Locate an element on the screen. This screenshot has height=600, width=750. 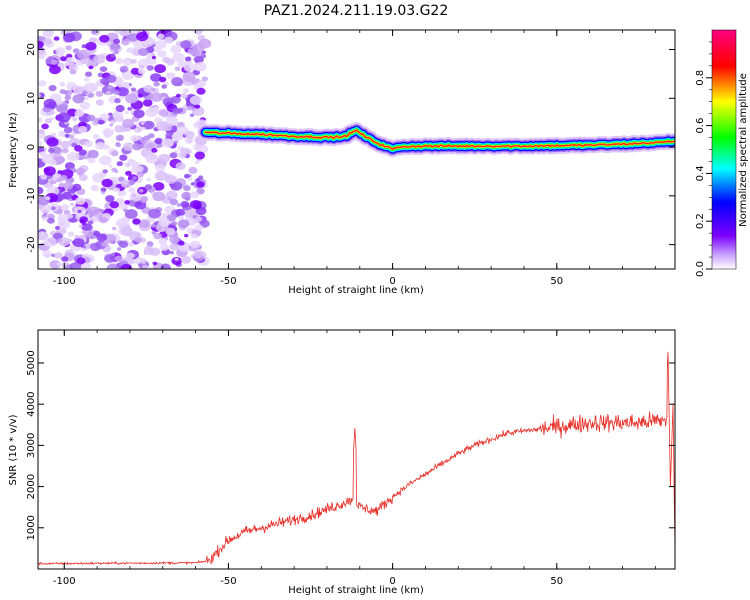
colorbar-tick-label: 0.8 is located at coordinates (700, 78).